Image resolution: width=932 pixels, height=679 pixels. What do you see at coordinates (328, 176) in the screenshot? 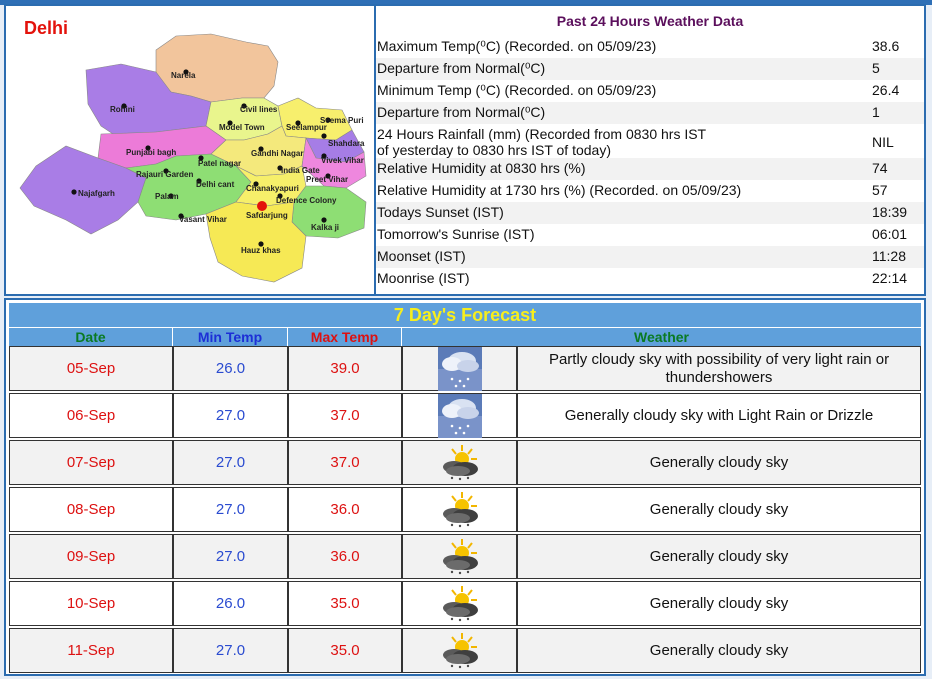
I see `map-dot-preet-vihar` at bounding box center [328, 176].